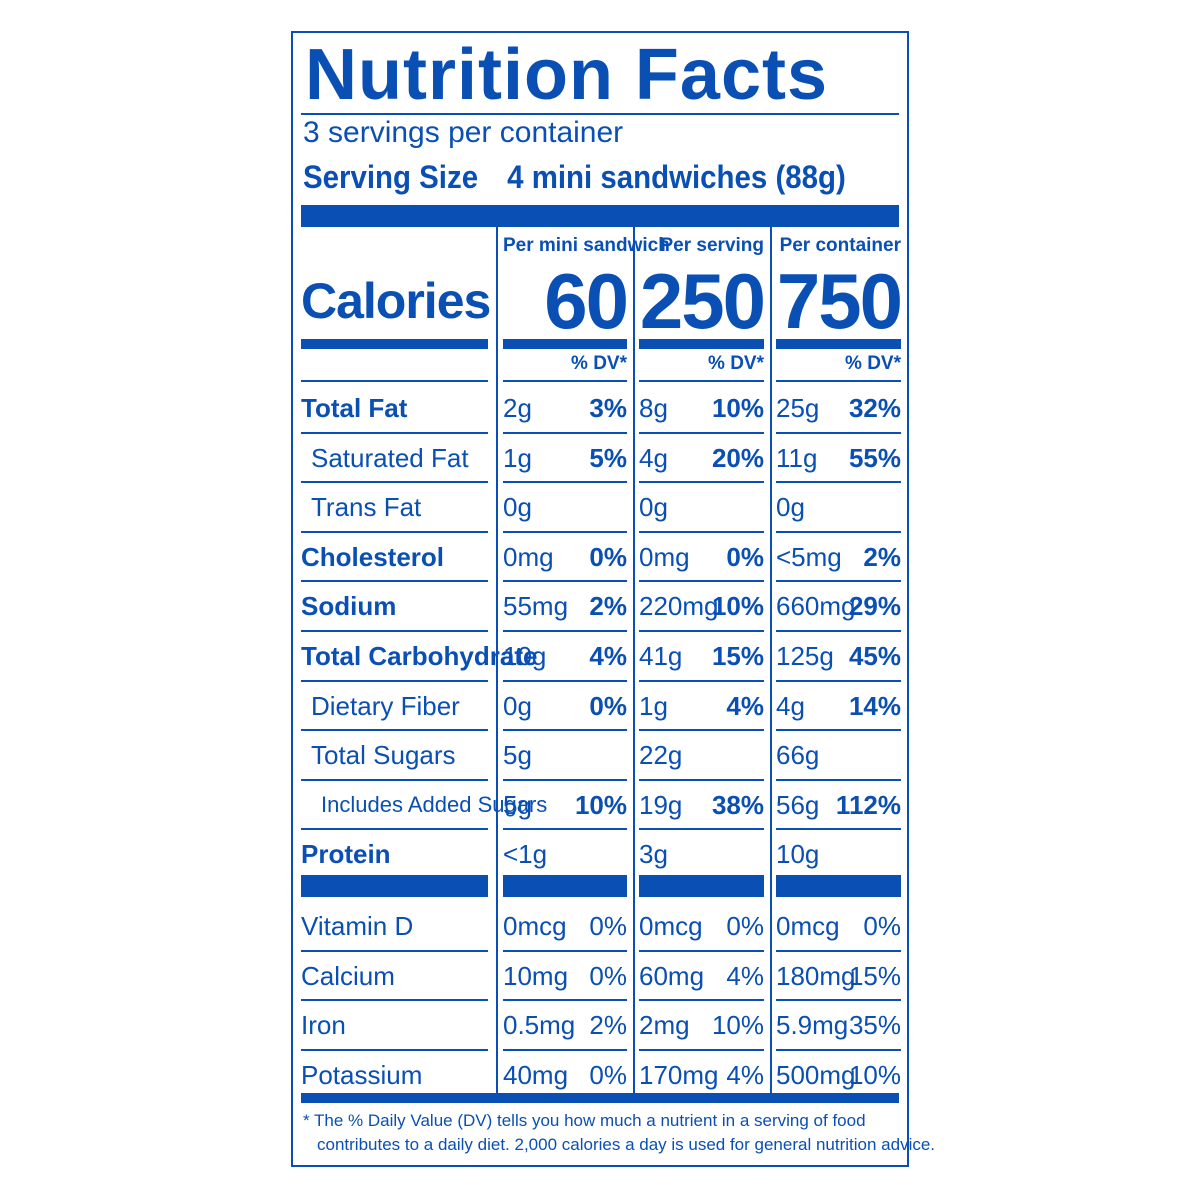  I want to click on nutrient-label: Saturated Fat, so click(390, 457).